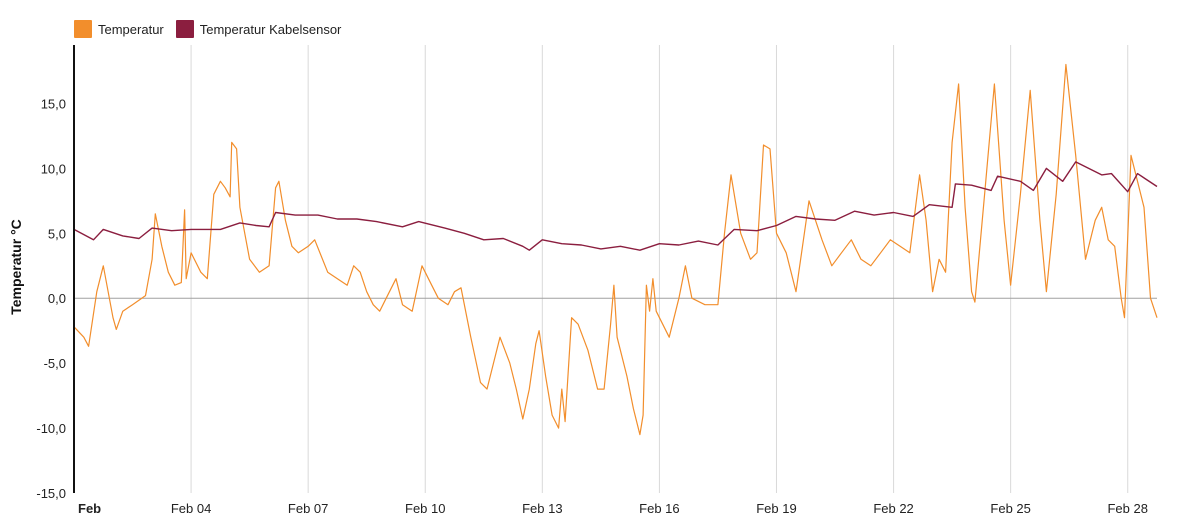 The height and width of the screenshot is (519, 1201). Describe the element at coordinates (1127, 508) in the screenshot. I see `x-tick-label: Feb 28` at that location.